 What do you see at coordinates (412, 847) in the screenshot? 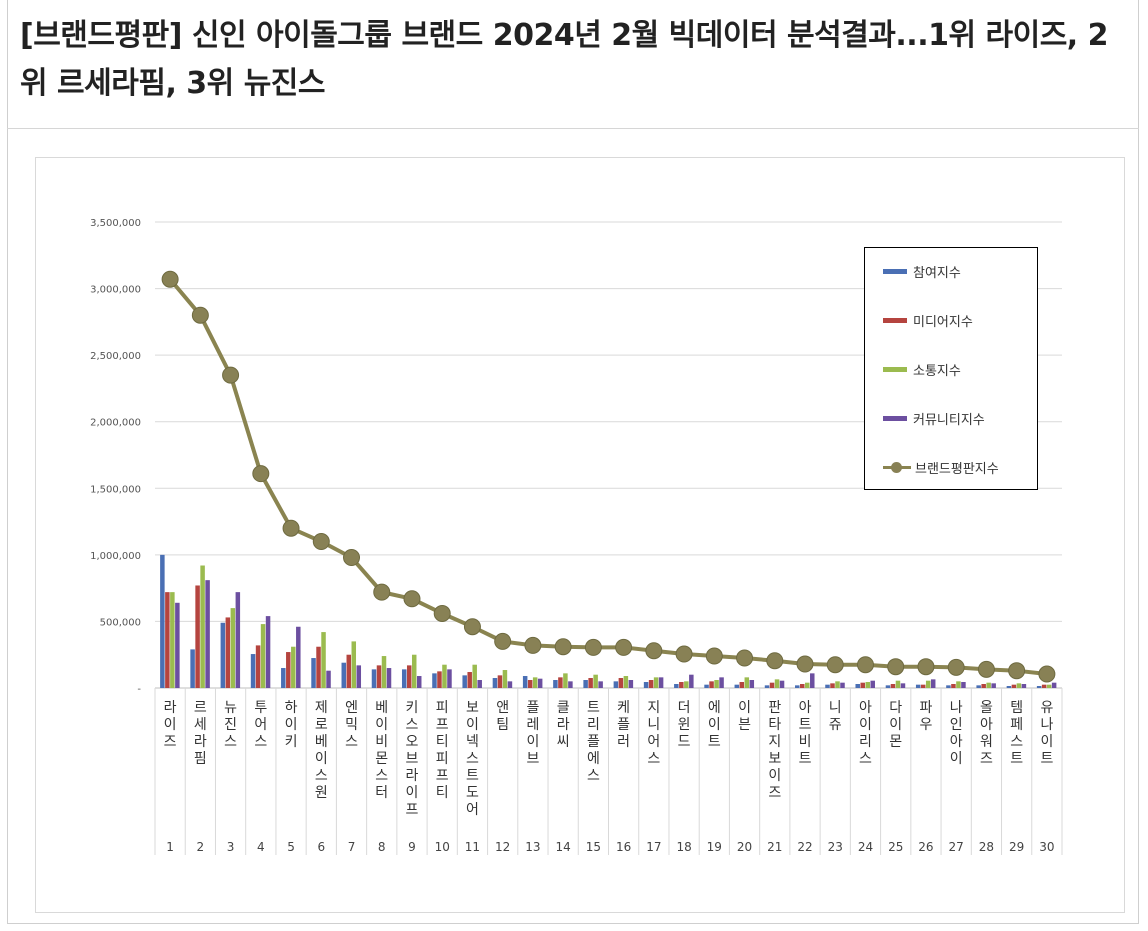
I see `rank-label: 9` at bounding box center [412, 847].